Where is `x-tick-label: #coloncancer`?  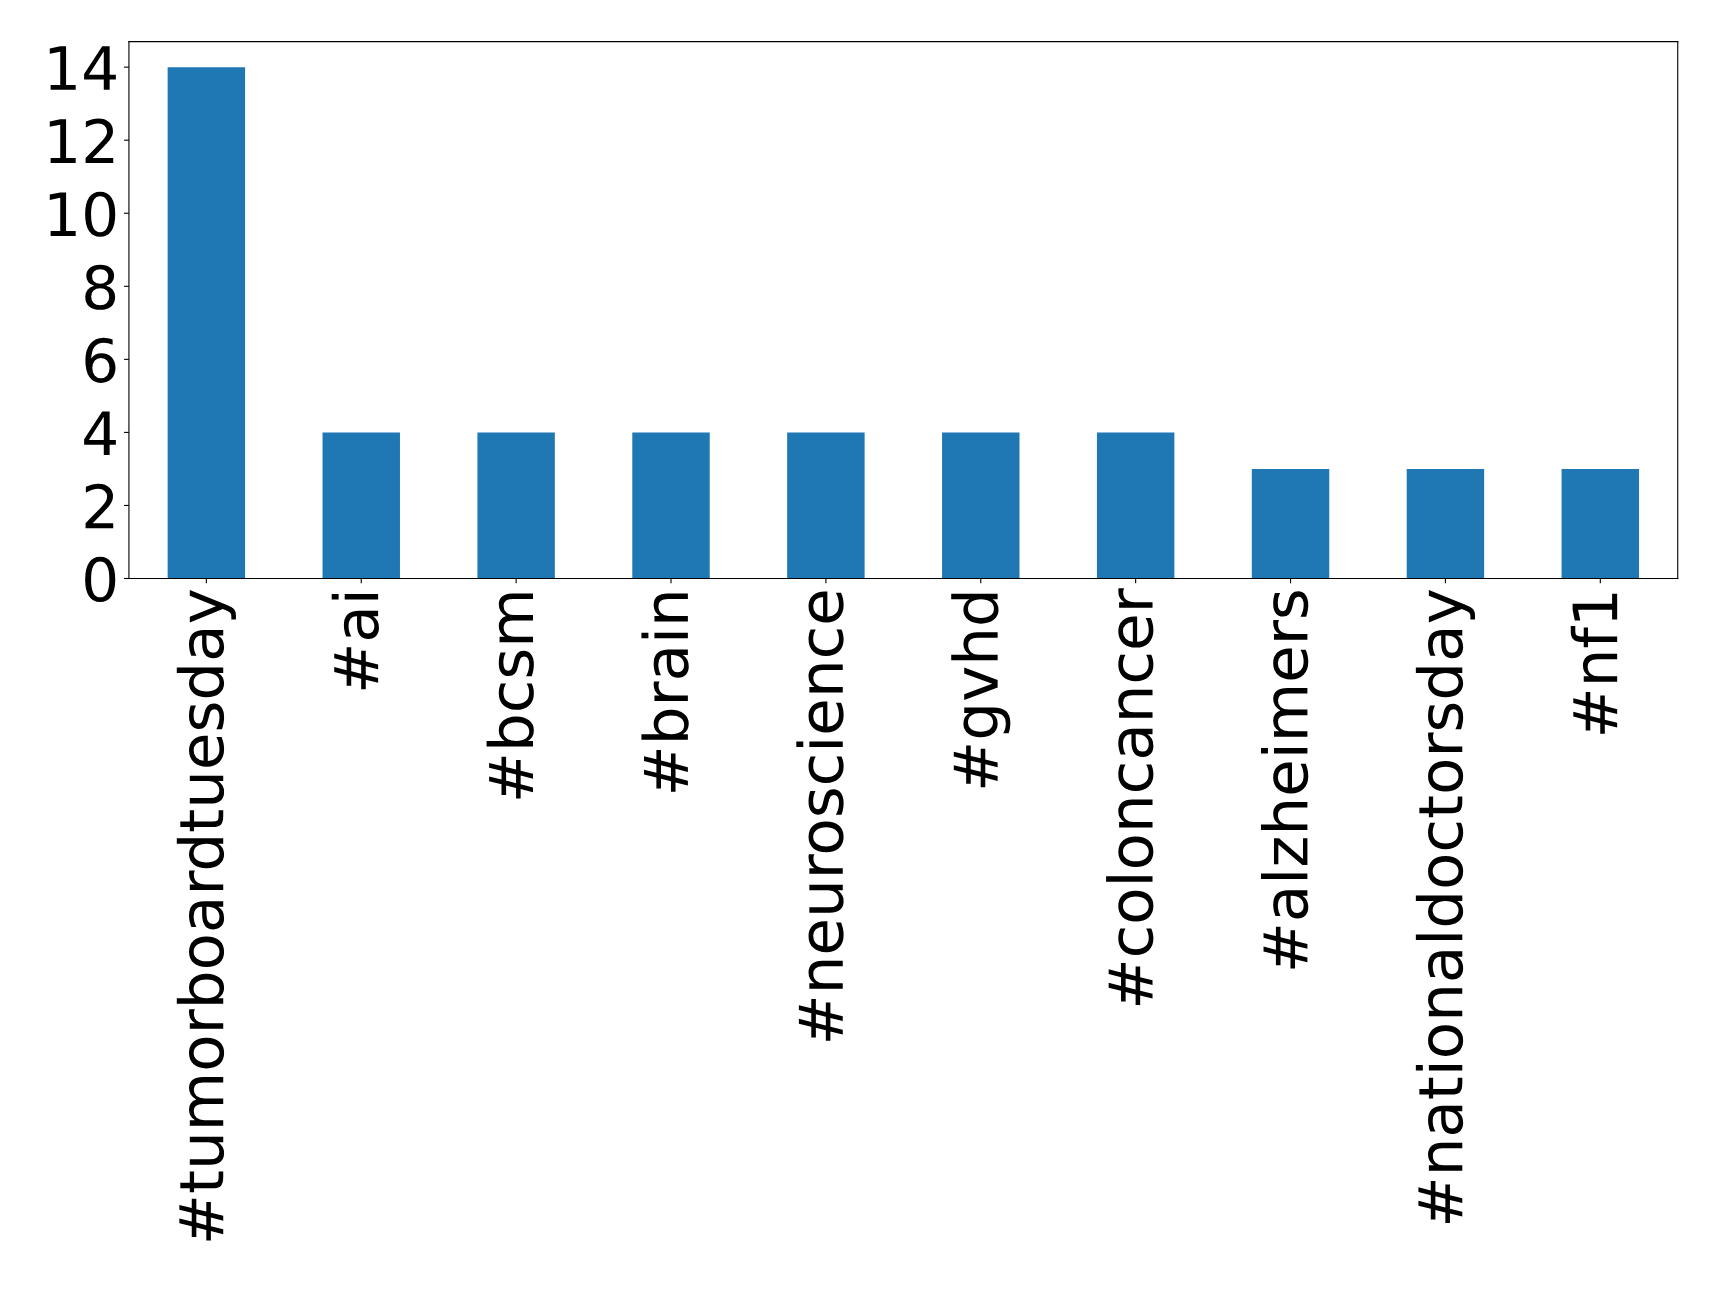 x-tick-label: #coloncancer is located at coordinates (1130, 796).